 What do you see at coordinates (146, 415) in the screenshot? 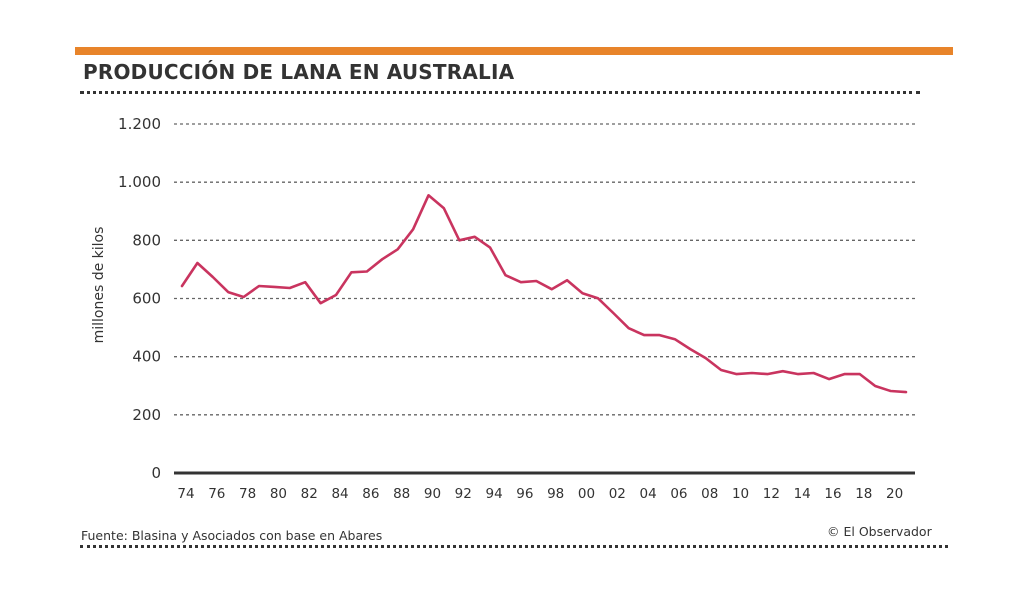
I see `y-tick-label: 200` at bounding box center [146, 415].